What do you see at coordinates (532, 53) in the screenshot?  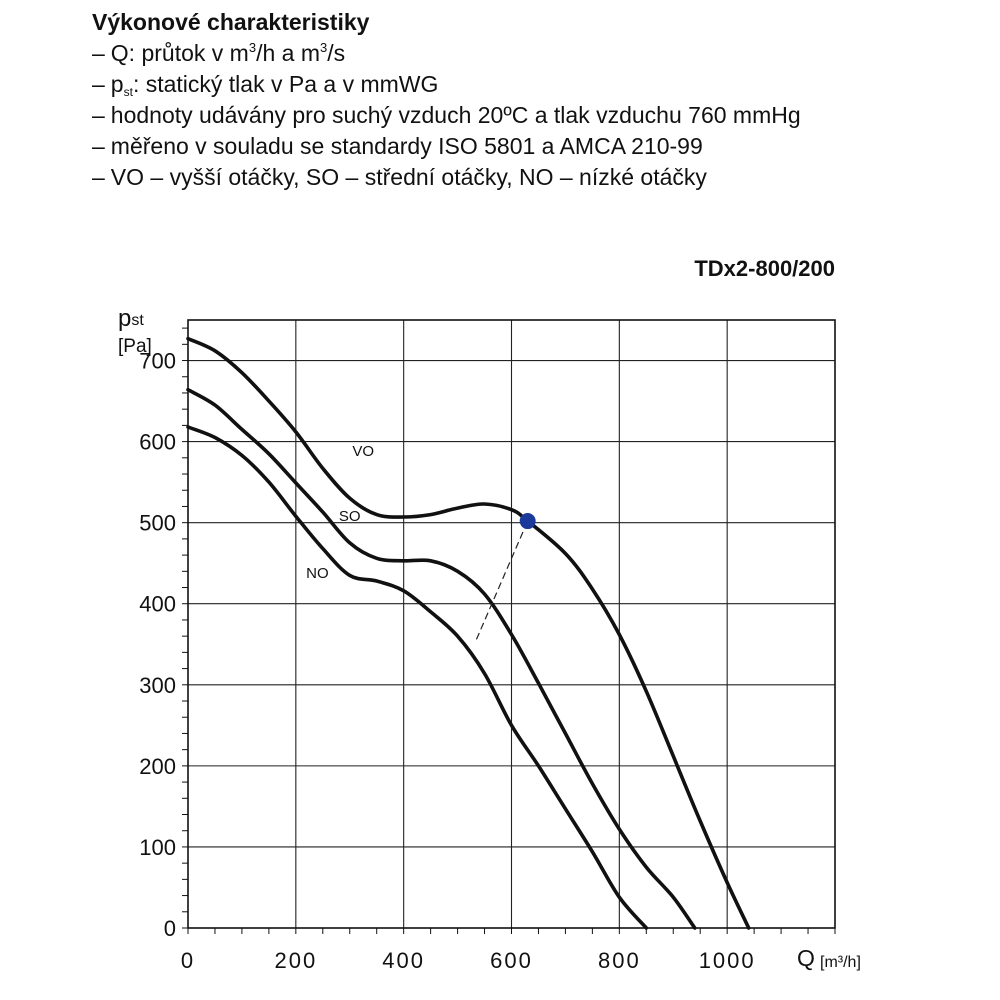 I see `info-line-1: – Q: průtok v m3/h a m3/s` at bounding box center [532, 53].